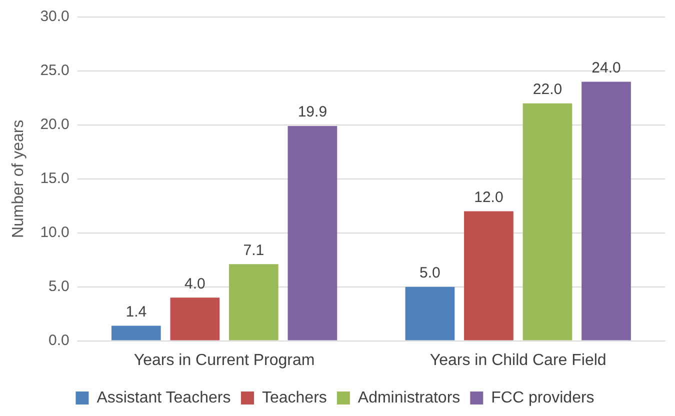 This screenshot has width=675, height=416. What do you see at coordinates (55, 125) in the screenshot?
I see `y-tick-label: 20.0` at bounding box center [55, 125].